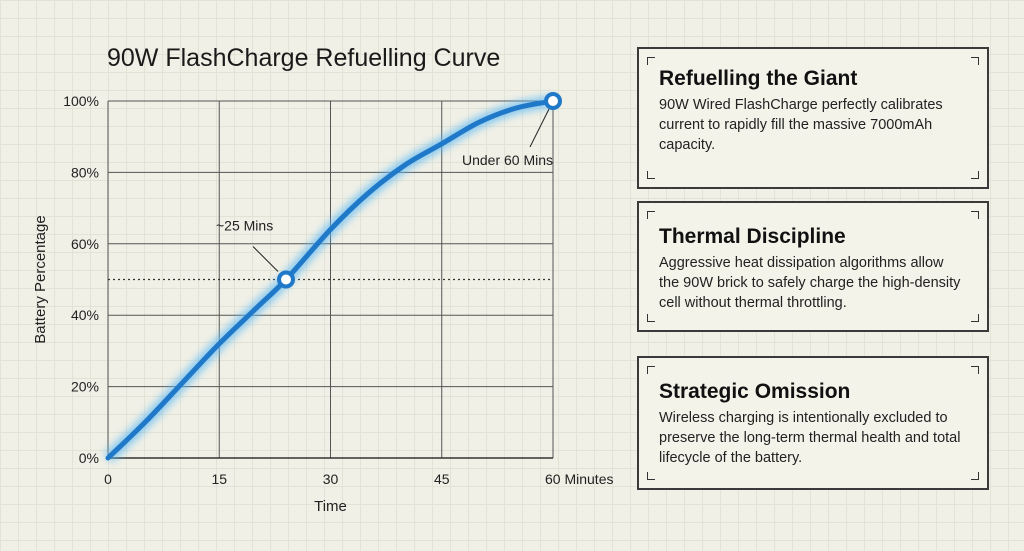 This screenshot has width=1024, height=551. I want to click on x-tick-label: 0, so click(108, 479).